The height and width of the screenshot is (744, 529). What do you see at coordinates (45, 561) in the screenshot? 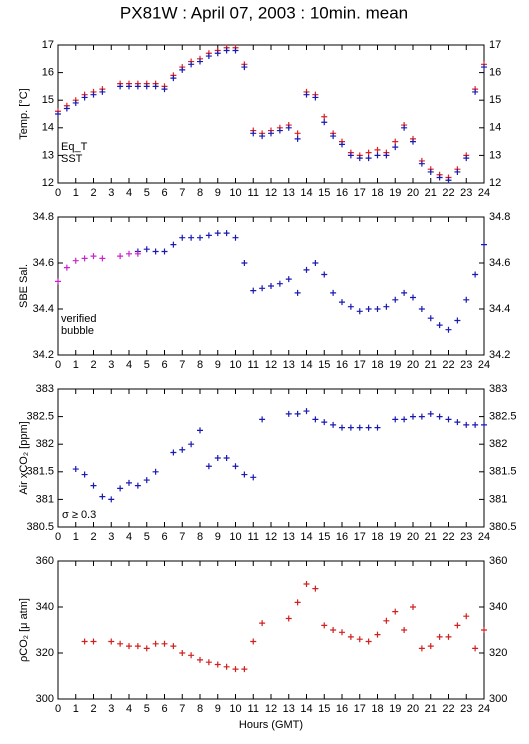
I see `y-tick-label: 360` at bounding box center [45, 561].